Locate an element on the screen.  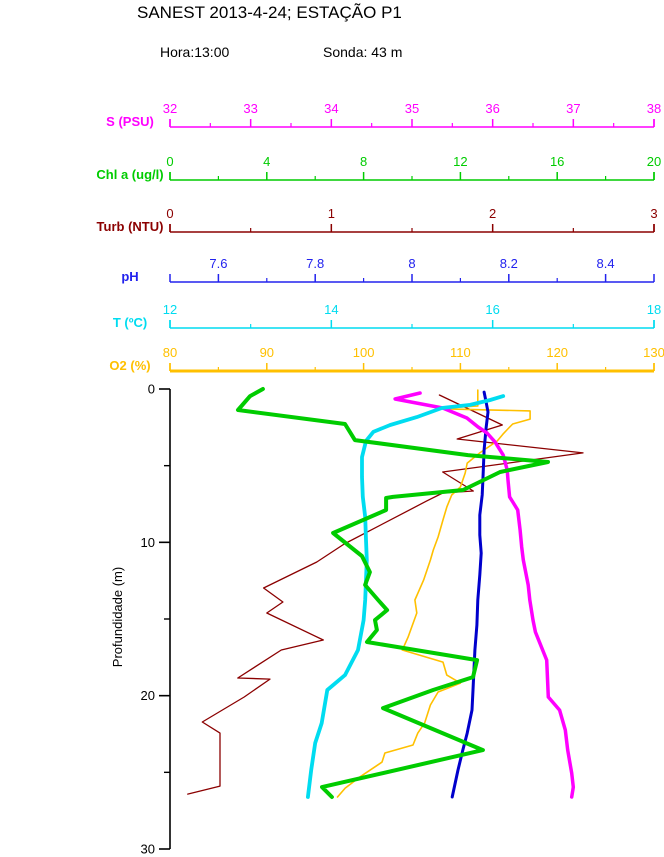
tick-label-pH: 7.6 is located at coordinates (218, 263).